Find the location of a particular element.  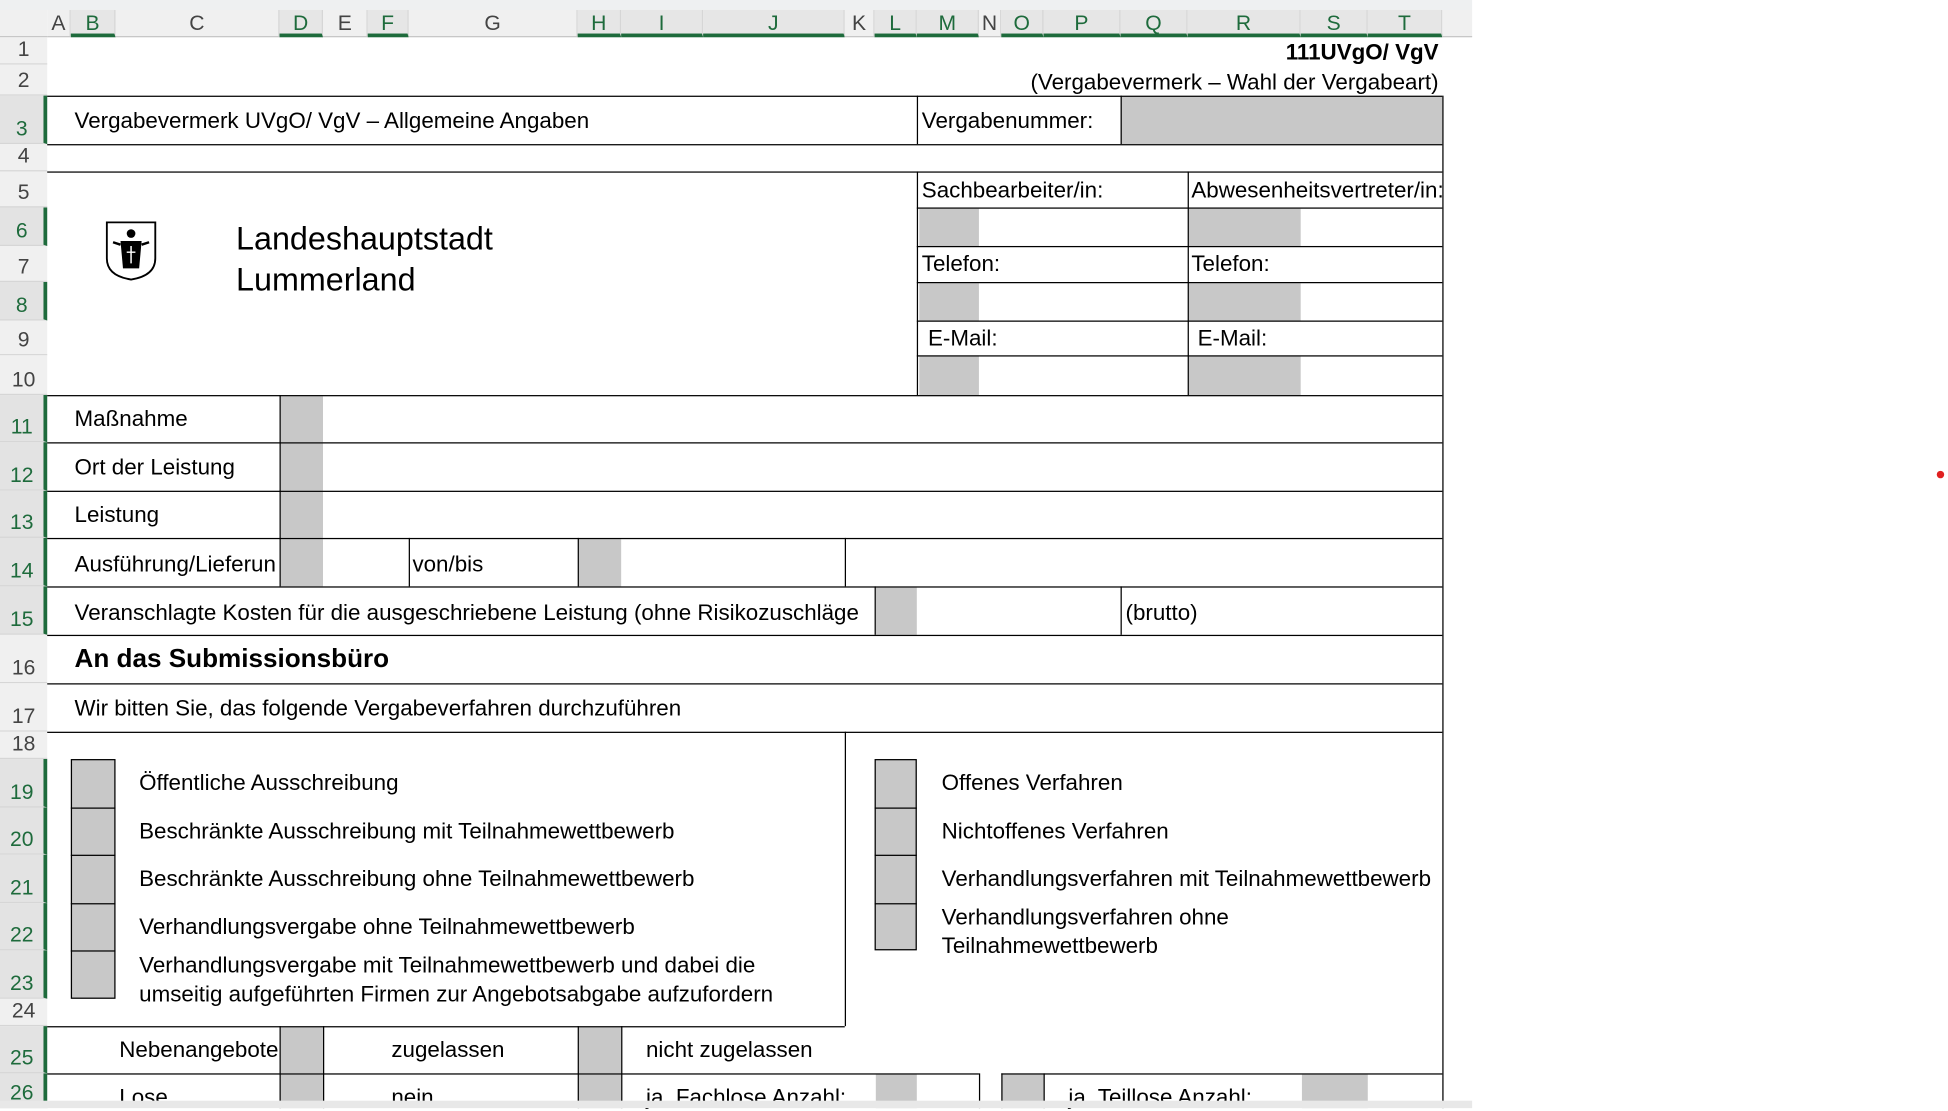

column-header-J: J is located at coordinates (774, 23).